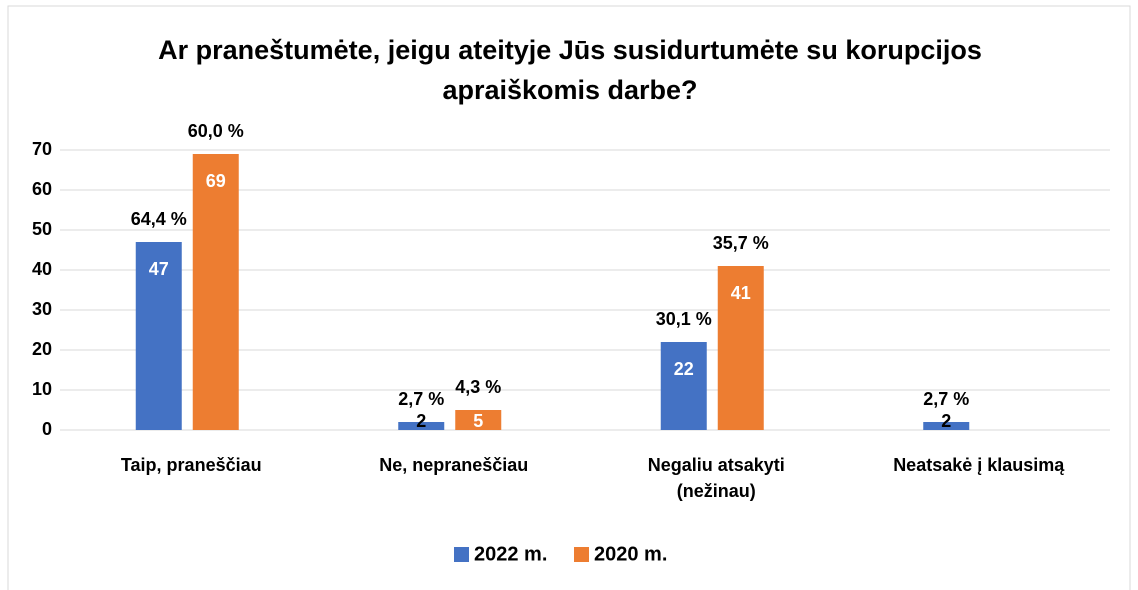 The width and height of the screenshot is (1138, 590). I want to click on percent-label: 64,4 %, so click(159, 219).